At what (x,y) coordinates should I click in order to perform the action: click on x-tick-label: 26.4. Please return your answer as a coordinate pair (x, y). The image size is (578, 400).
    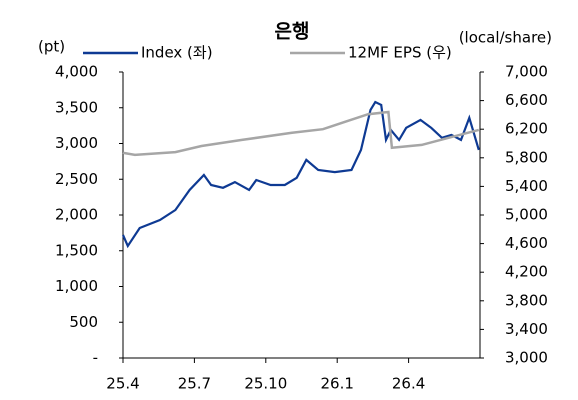
    Looking at the image, I should click on (408, 384).